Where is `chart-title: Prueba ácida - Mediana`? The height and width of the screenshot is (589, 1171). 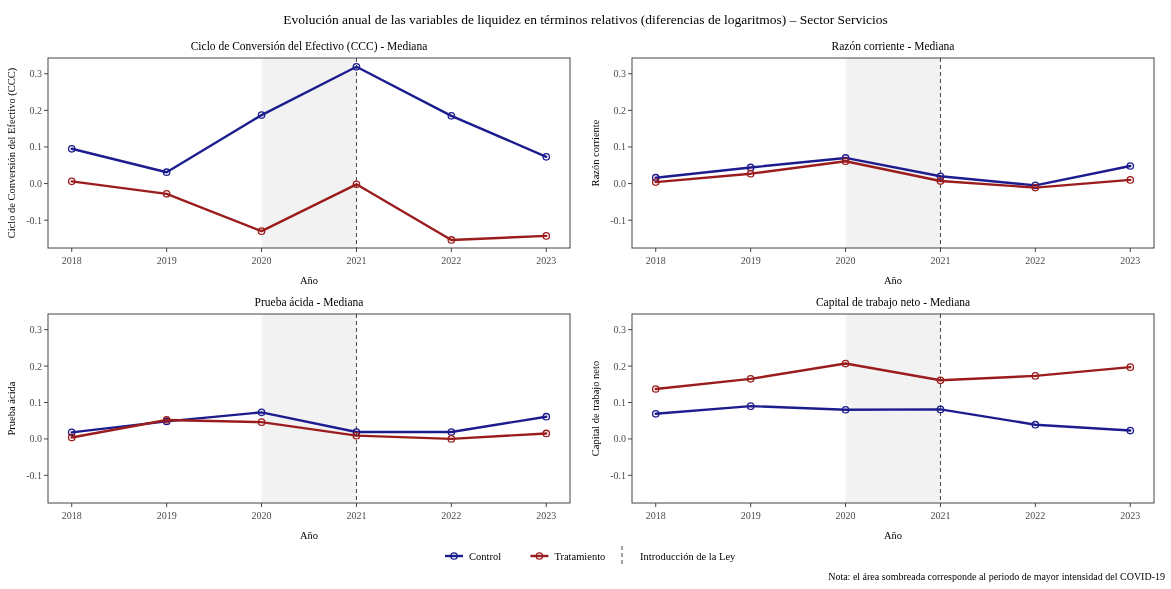
chart-title: Prueba ácida - Mediana is located at coordinates (309, 302).